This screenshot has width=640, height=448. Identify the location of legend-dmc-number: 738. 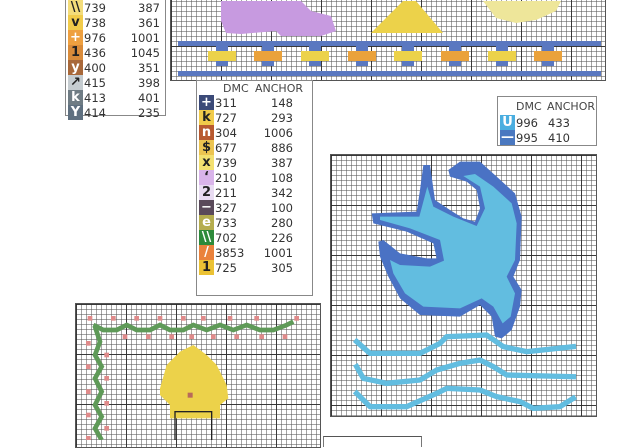
(95, 22).